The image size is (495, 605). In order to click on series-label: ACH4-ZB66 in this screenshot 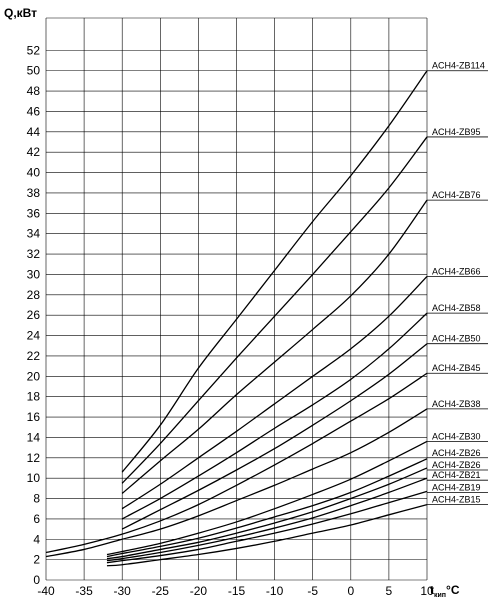, I will do `click(456, 271)`.